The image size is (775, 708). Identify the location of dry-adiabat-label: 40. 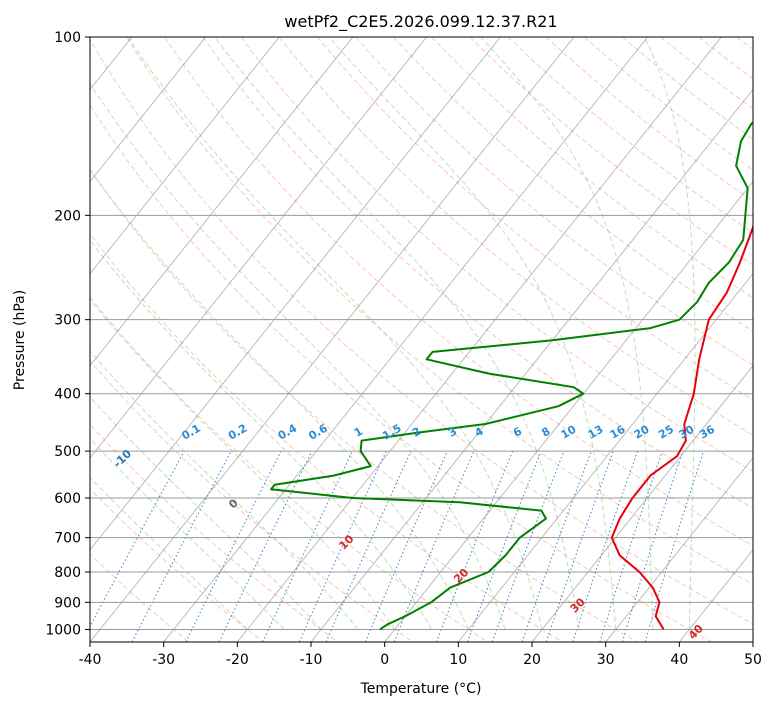
(696, 632).